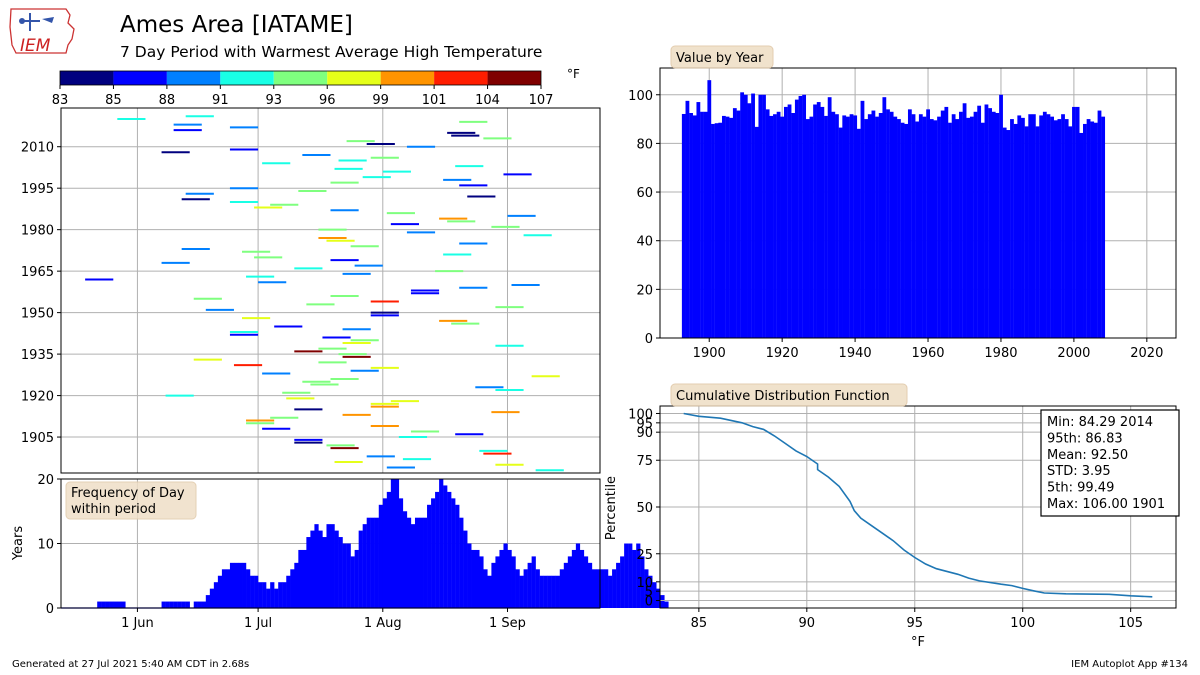 The height and width of the screenshot is (675, 1200). I want to click on colorbar-tick-label: 91, so click(220, 100).